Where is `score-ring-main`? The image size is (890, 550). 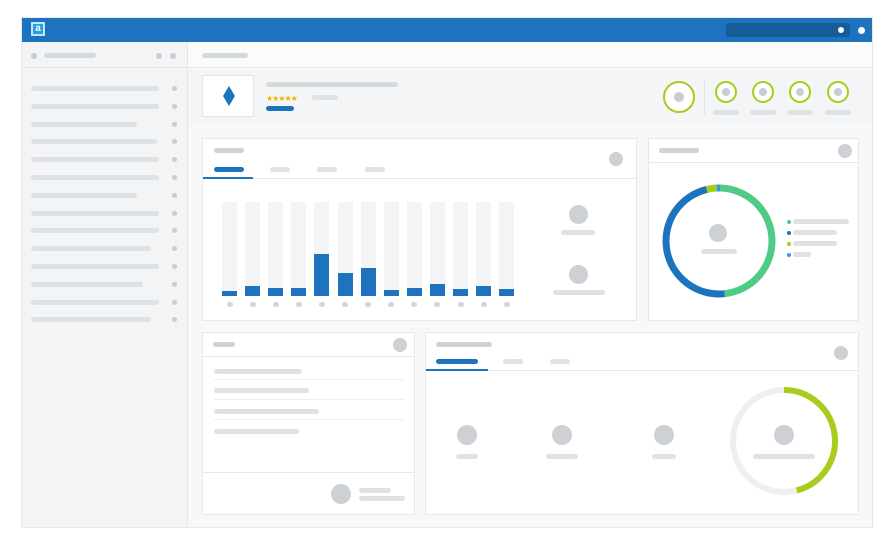 score-ring-main is located at coordinates (679, 97).